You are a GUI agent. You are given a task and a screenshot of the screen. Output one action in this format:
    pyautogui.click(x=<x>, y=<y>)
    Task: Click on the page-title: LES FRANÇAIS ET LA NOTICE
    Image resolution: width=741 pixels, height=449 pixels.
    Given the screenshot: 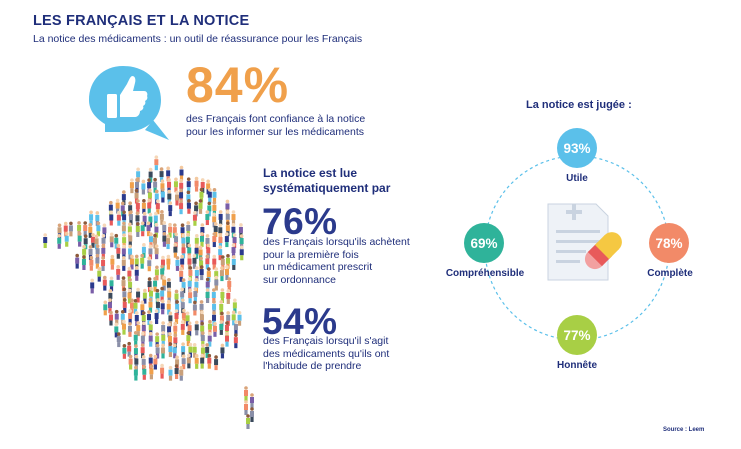 What is the action you would take?
    pyautogui.click(x=141, y=21)
    